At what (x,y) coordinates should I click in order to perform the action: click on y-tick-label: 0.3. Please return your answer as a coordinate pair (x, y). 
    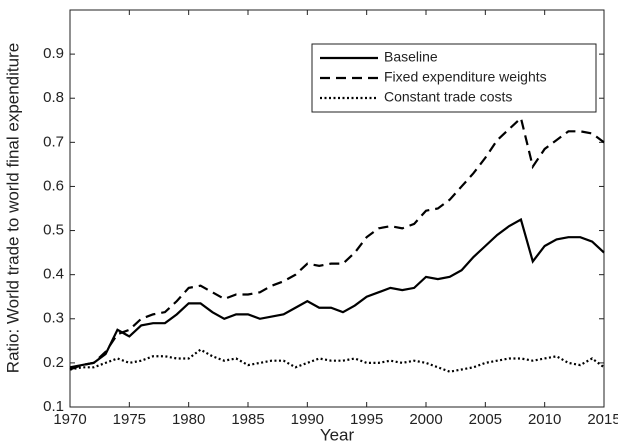
    Looking at the image, I should click on (53, 318).